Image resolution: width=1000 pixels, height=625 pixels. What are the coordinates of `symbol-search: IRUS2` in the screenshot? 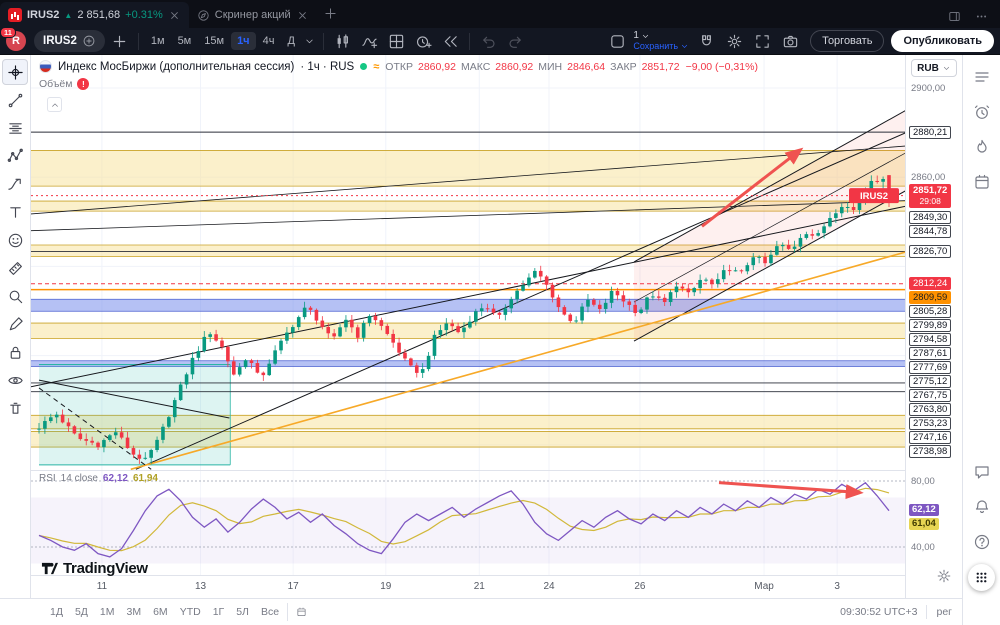 It's located at (69, 41).